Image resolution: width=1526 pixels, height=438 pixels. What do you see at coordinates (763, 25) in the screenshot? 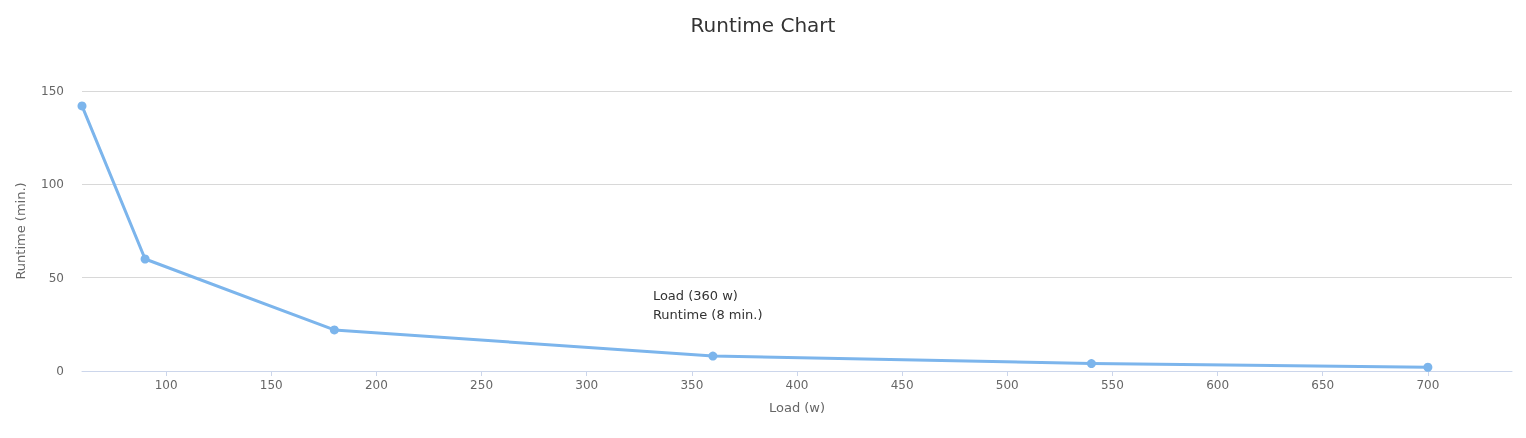
I see `chart-title: Runtime Chart` at bounding box center [763, 25].